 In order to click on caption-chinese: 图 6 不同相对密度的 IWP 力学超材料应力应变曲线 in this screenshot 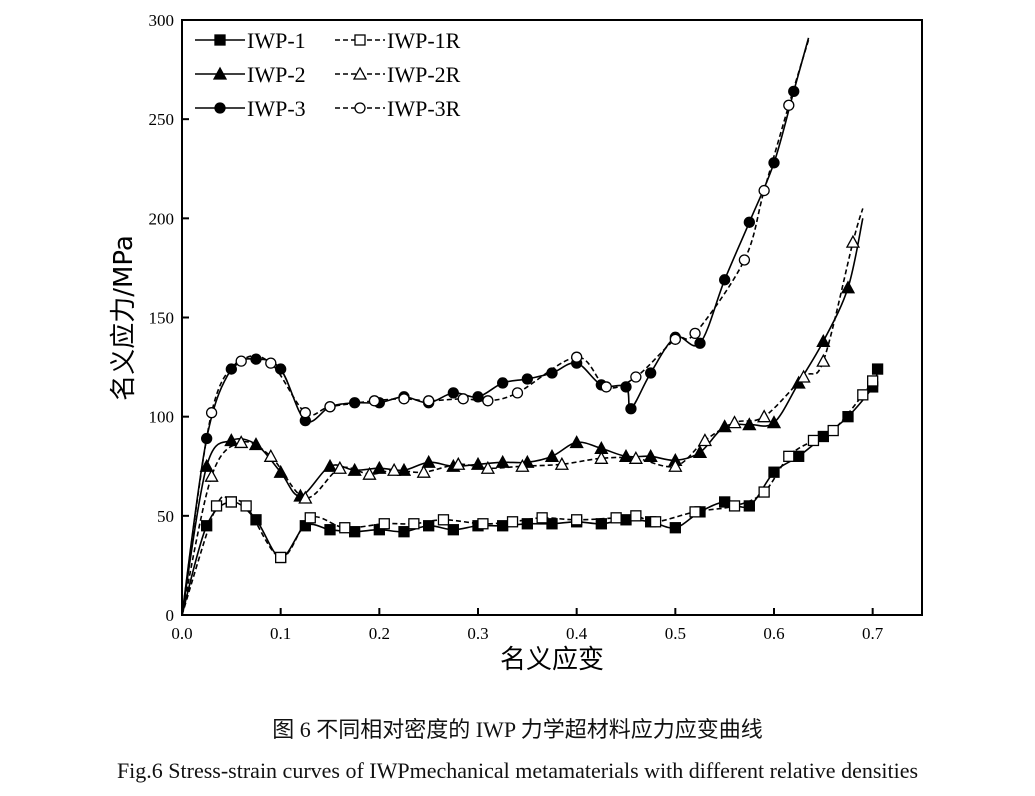, I will do `click(517, 729)`.